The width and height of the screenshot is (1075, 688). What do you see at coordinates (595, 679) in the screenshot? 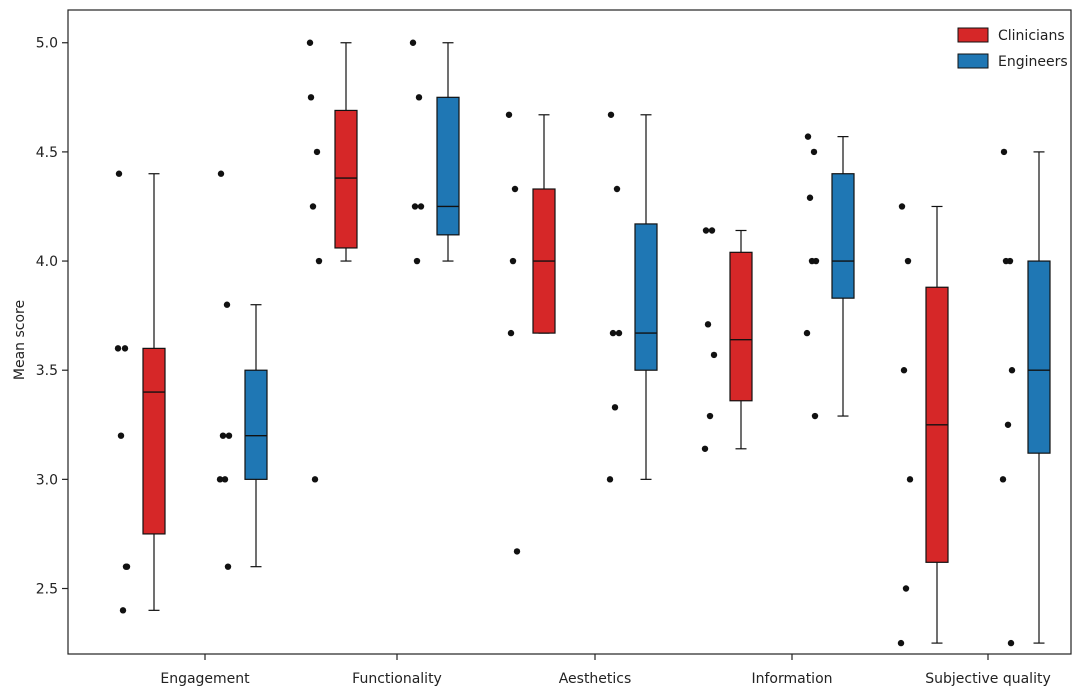
I see `x-tick-label: Aesthetics` at bounding box center [595, 679].